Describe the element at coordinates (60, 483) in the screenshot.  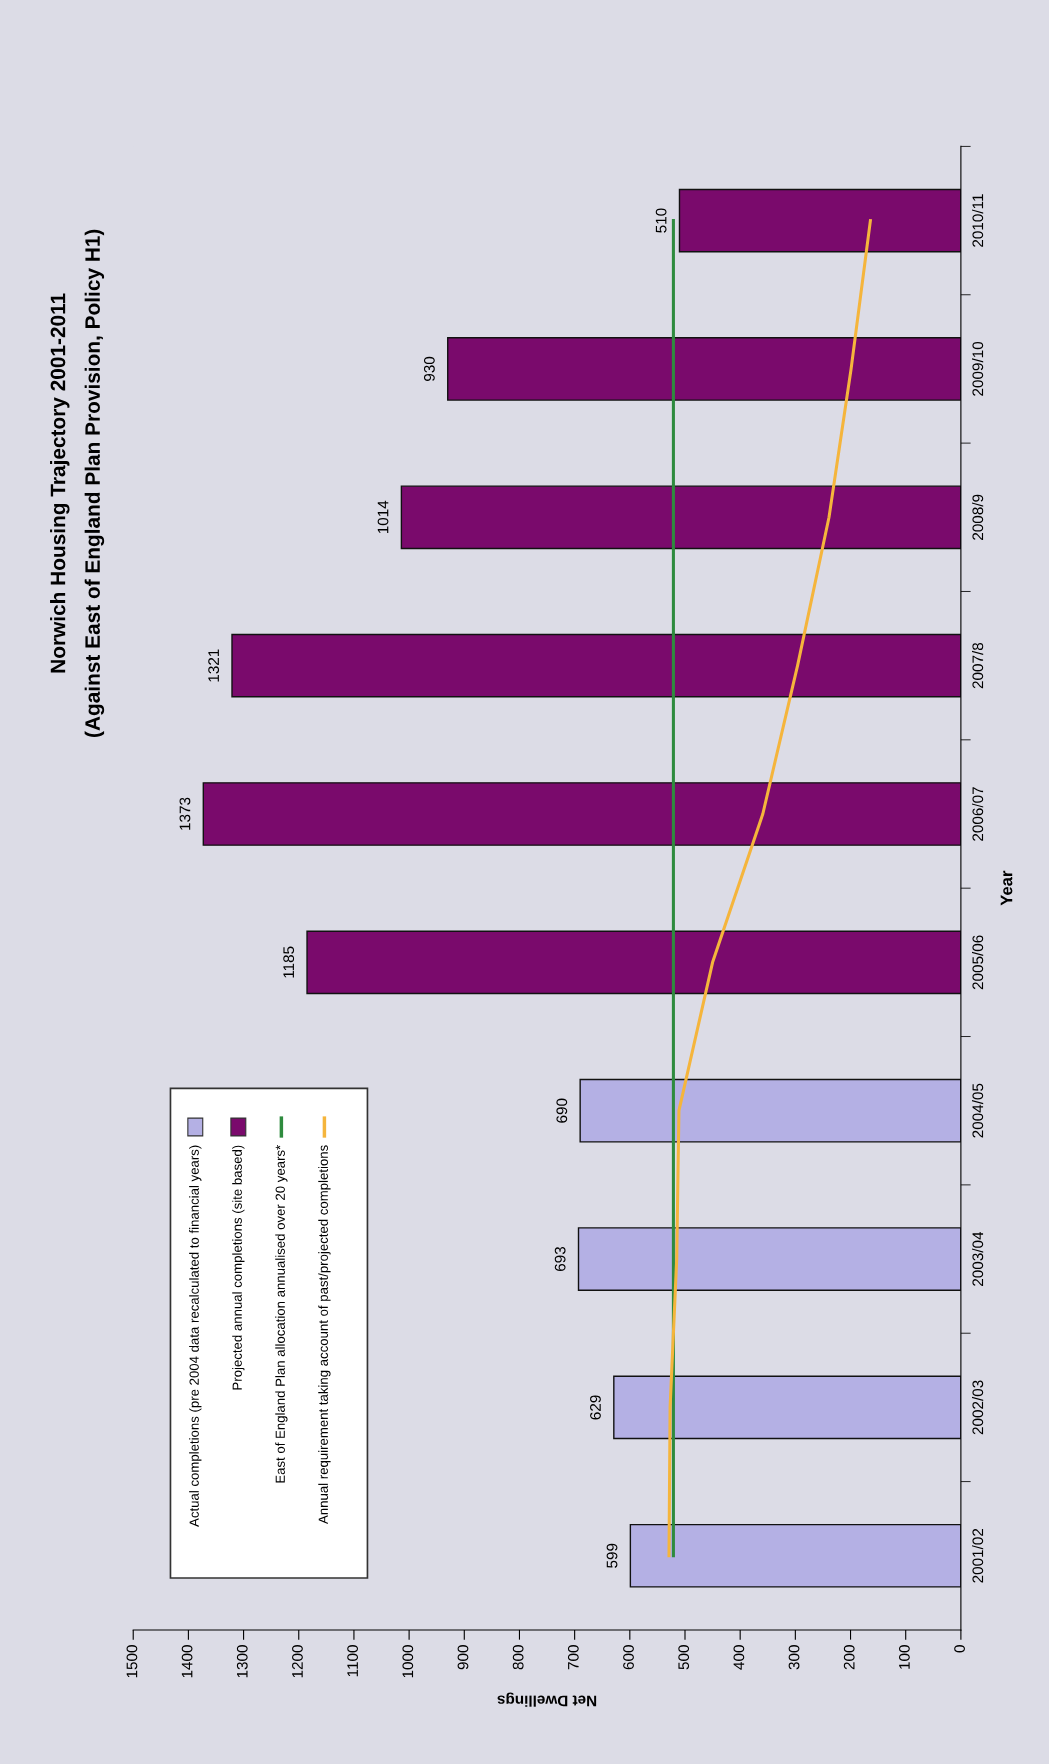
I see `text: Norwich Housing Trajectory 2001-2011` at that location.